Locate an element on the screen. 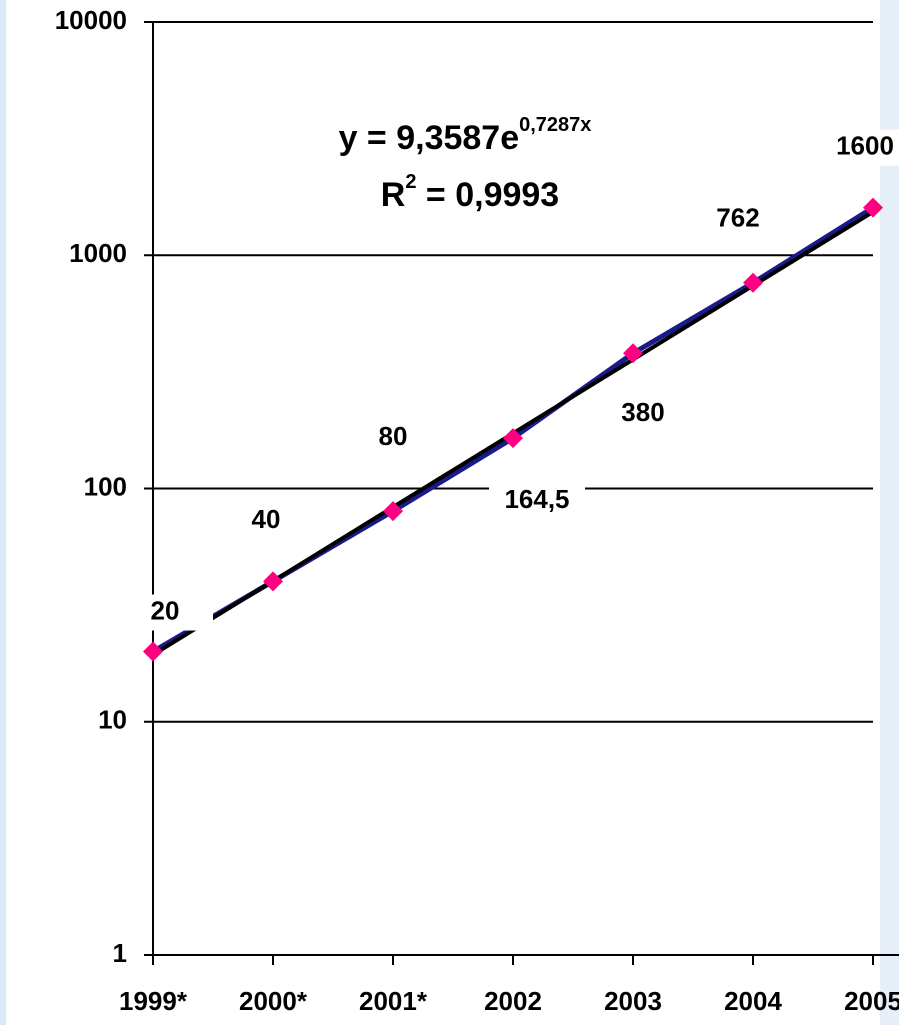 The height and width of the screenshot is (1025, 899). equation-text: y = 9,3587e is located at coordinates (429, 138).